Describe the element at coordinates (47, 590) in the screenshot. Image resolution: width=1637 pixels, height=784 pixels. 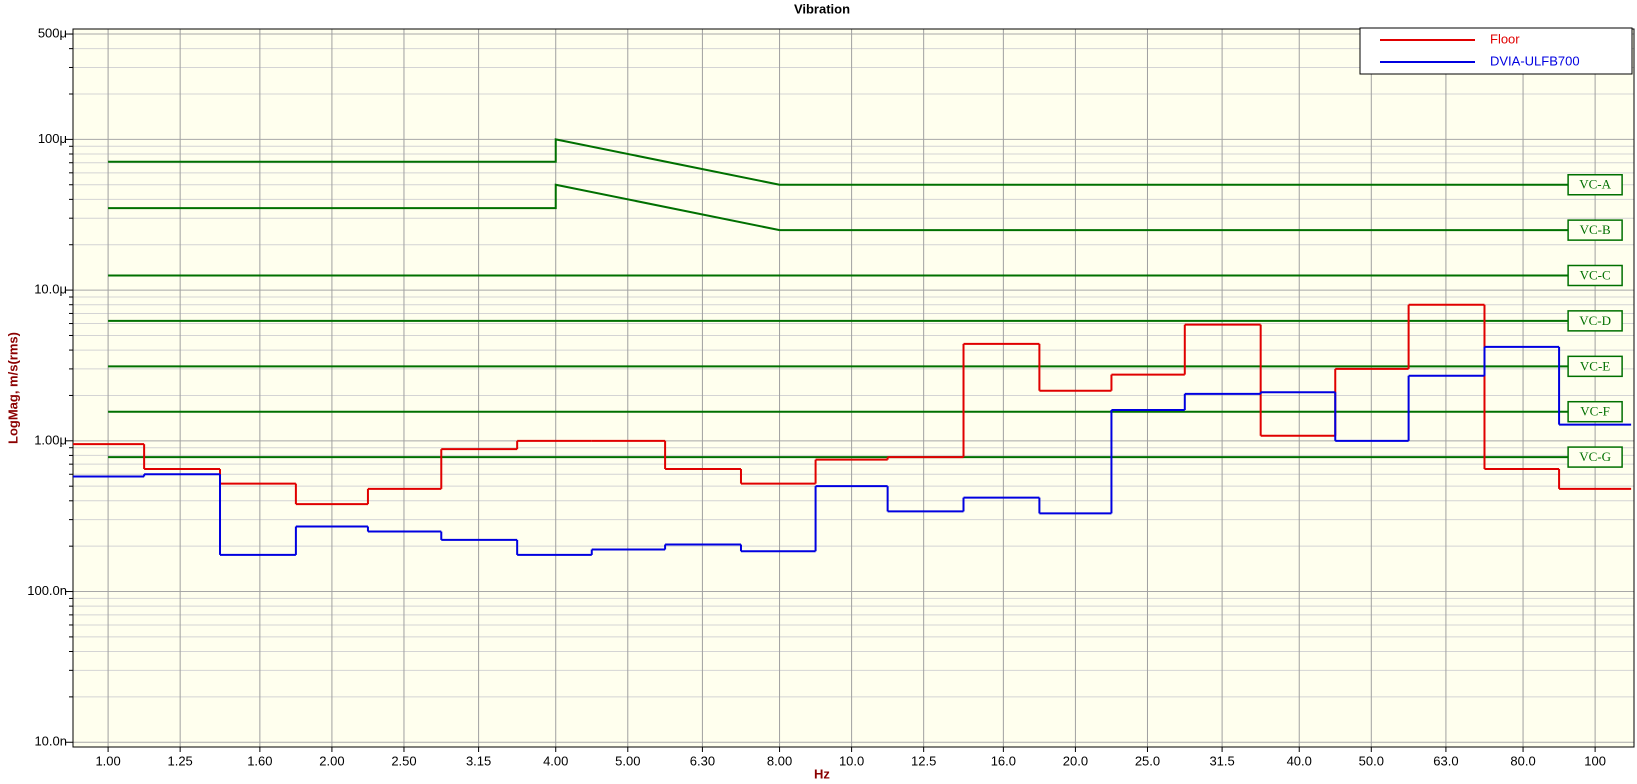
I see `y-tick-label: 100.0n` at that location.